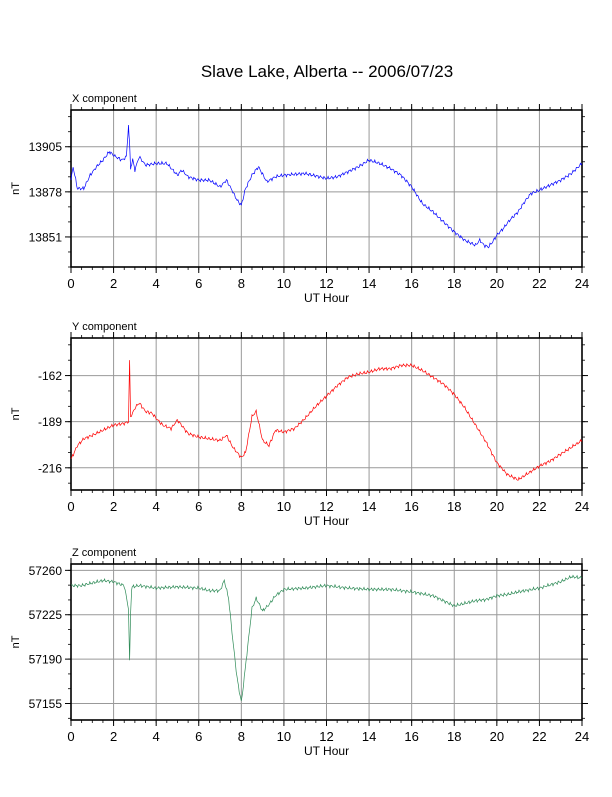 This screenshot has width=612, height=797. I want to click on panel-label: Y component, so click(104, 327).